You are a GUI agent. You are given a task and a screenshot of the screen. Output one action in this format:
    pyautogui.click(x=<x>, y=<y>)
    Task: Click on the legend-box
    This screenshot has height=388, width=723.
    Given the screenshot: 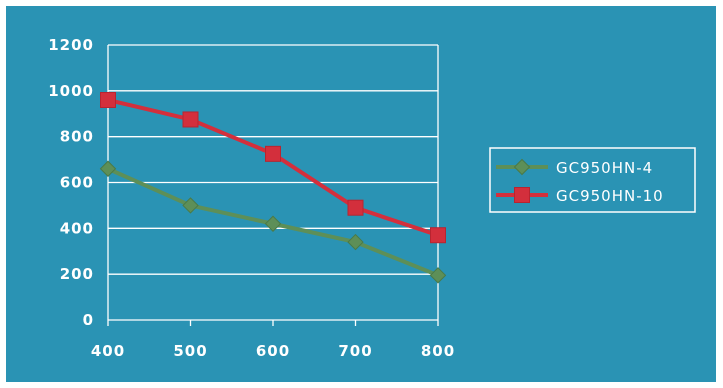 What is the action you would take?
    pyautogui.click(x=592, y=180)
    